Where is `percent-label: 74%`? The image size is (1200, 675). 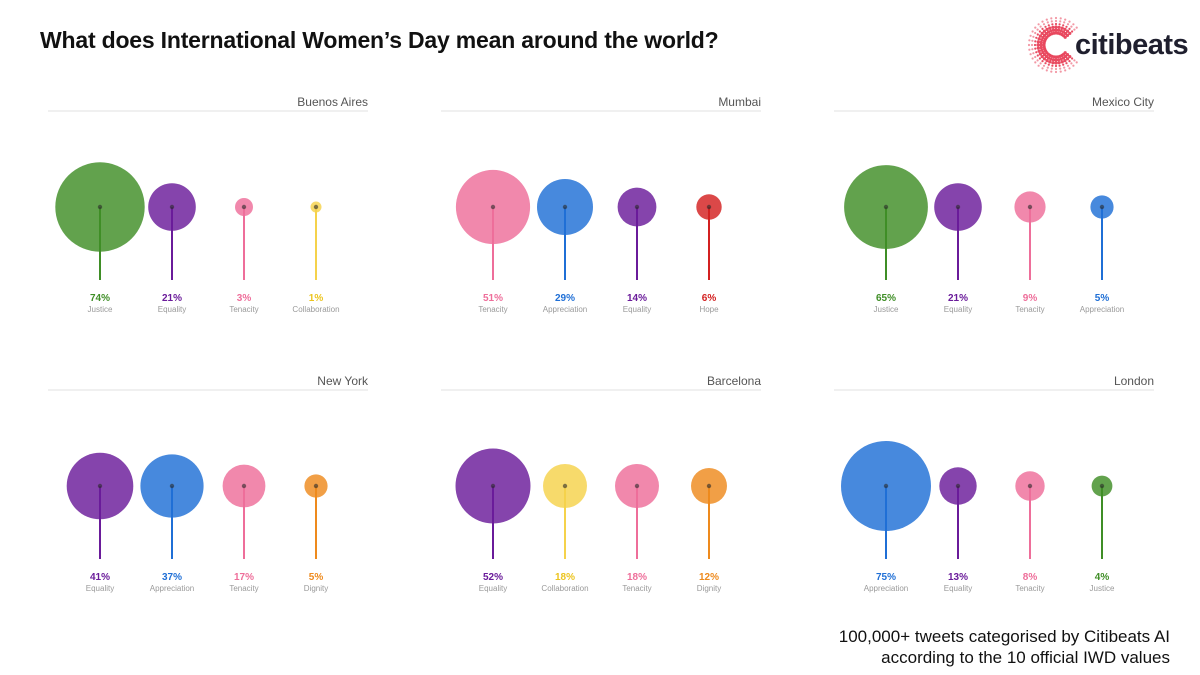 percent-label: 74% is located at coordinates (100, 298).